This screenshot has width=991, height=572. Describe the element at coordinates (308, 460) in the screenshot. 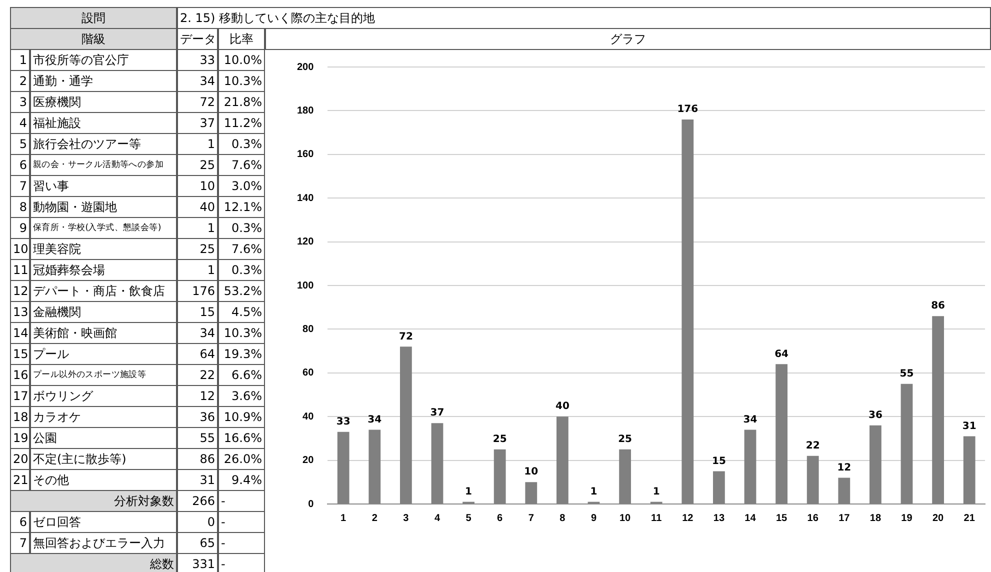

I see `y-tick-label: 20` at that location.